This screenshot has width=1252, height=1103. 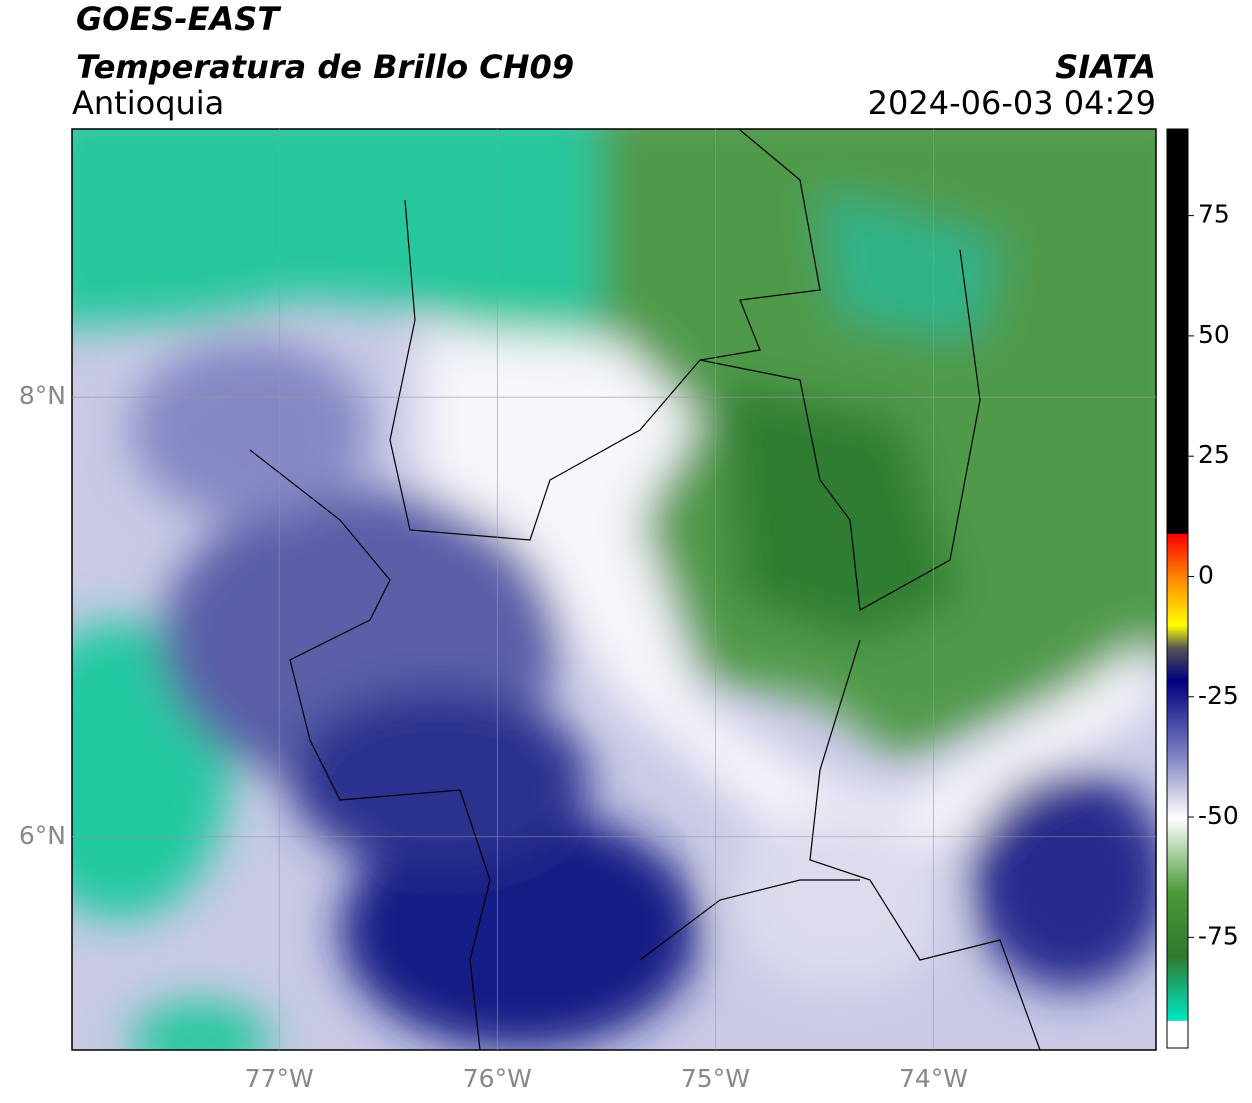 I want to click on colorbar-tick-label: 0, so click(x=1206, y=574).